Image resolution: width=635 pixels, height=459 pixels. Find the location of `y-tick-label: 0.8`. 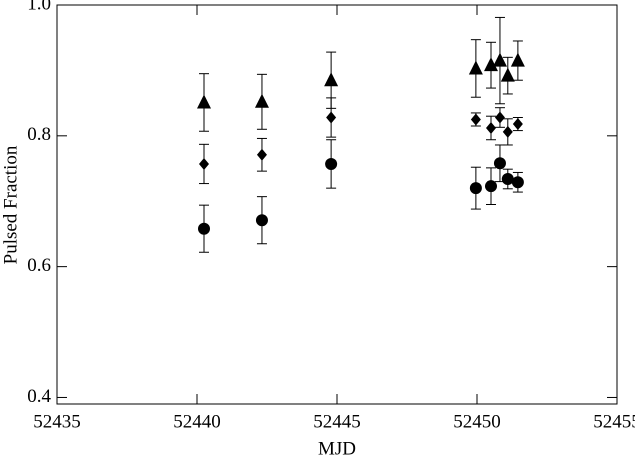

y-tick-label: 0.8 is located at coordinates (39, 134).